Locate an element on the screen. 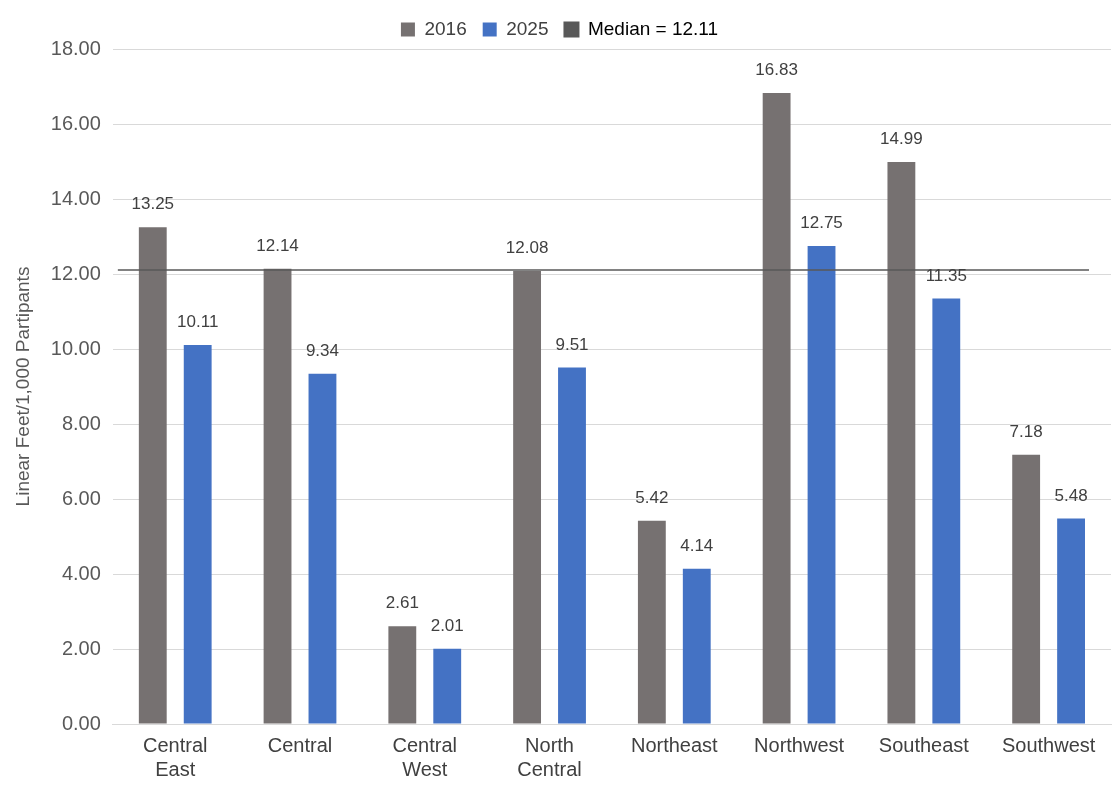 This screenshot has height=796, width=1117. y-axis-title: Linear Feet/1,000 Partipants is located at coordinates (22, 386).